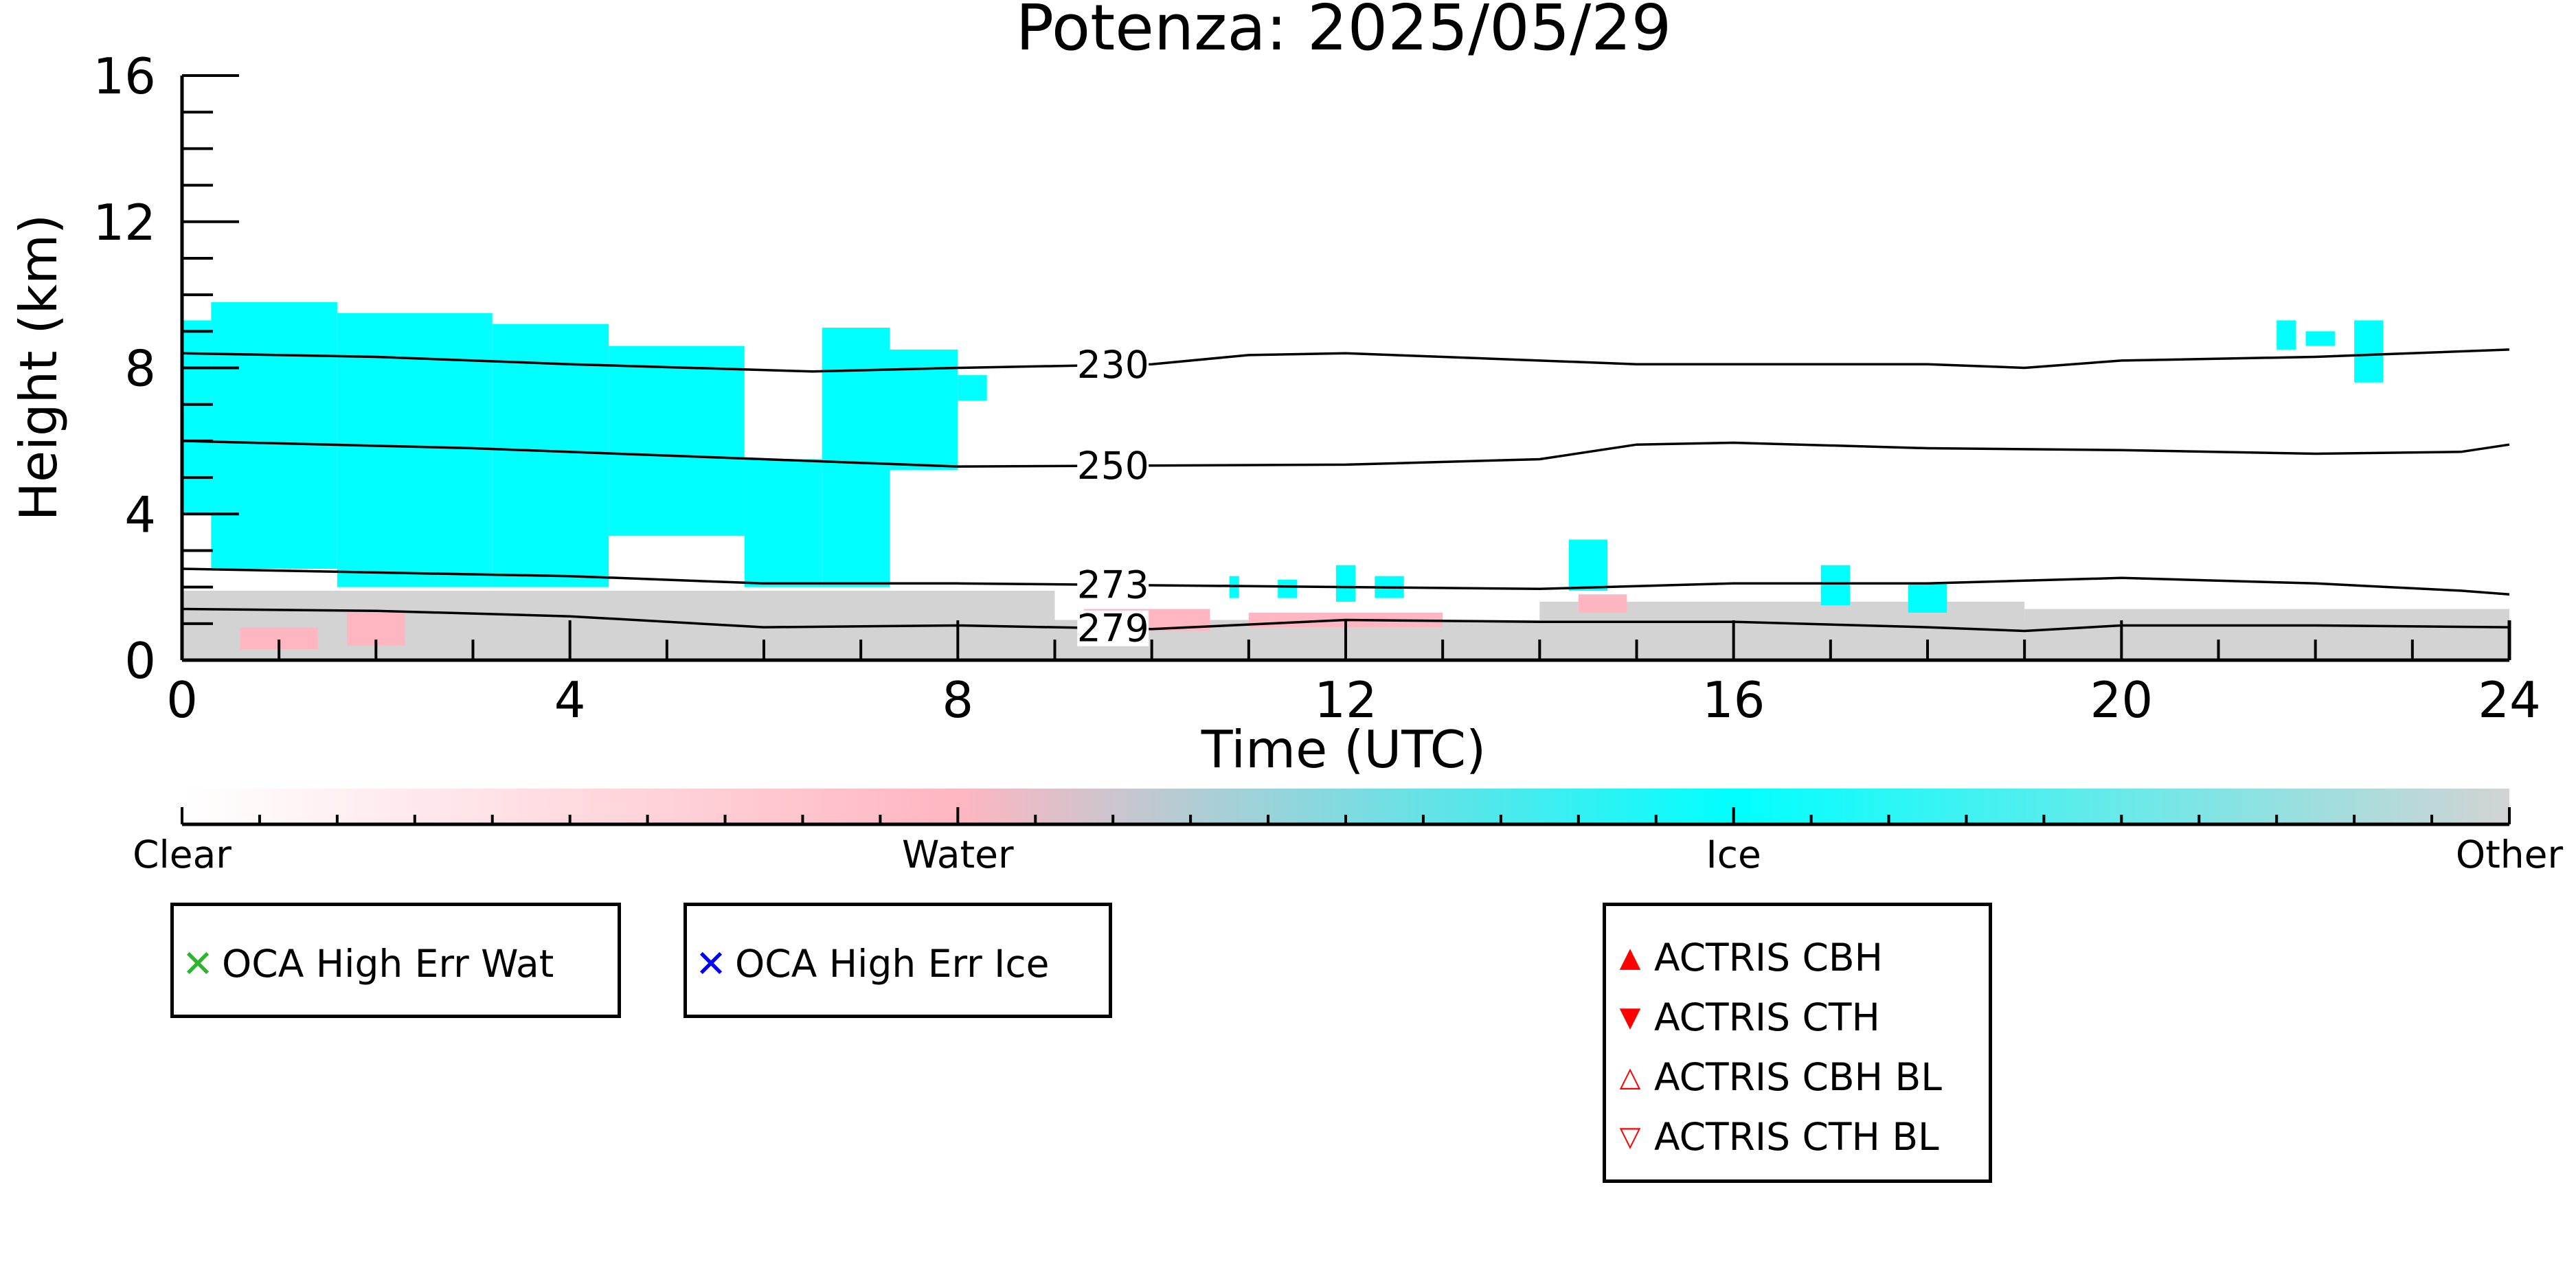  Describe the element at coordinates (1630, 1017) in the screenshot. I see `triangle-down-filled-icon: ▼` at that location.